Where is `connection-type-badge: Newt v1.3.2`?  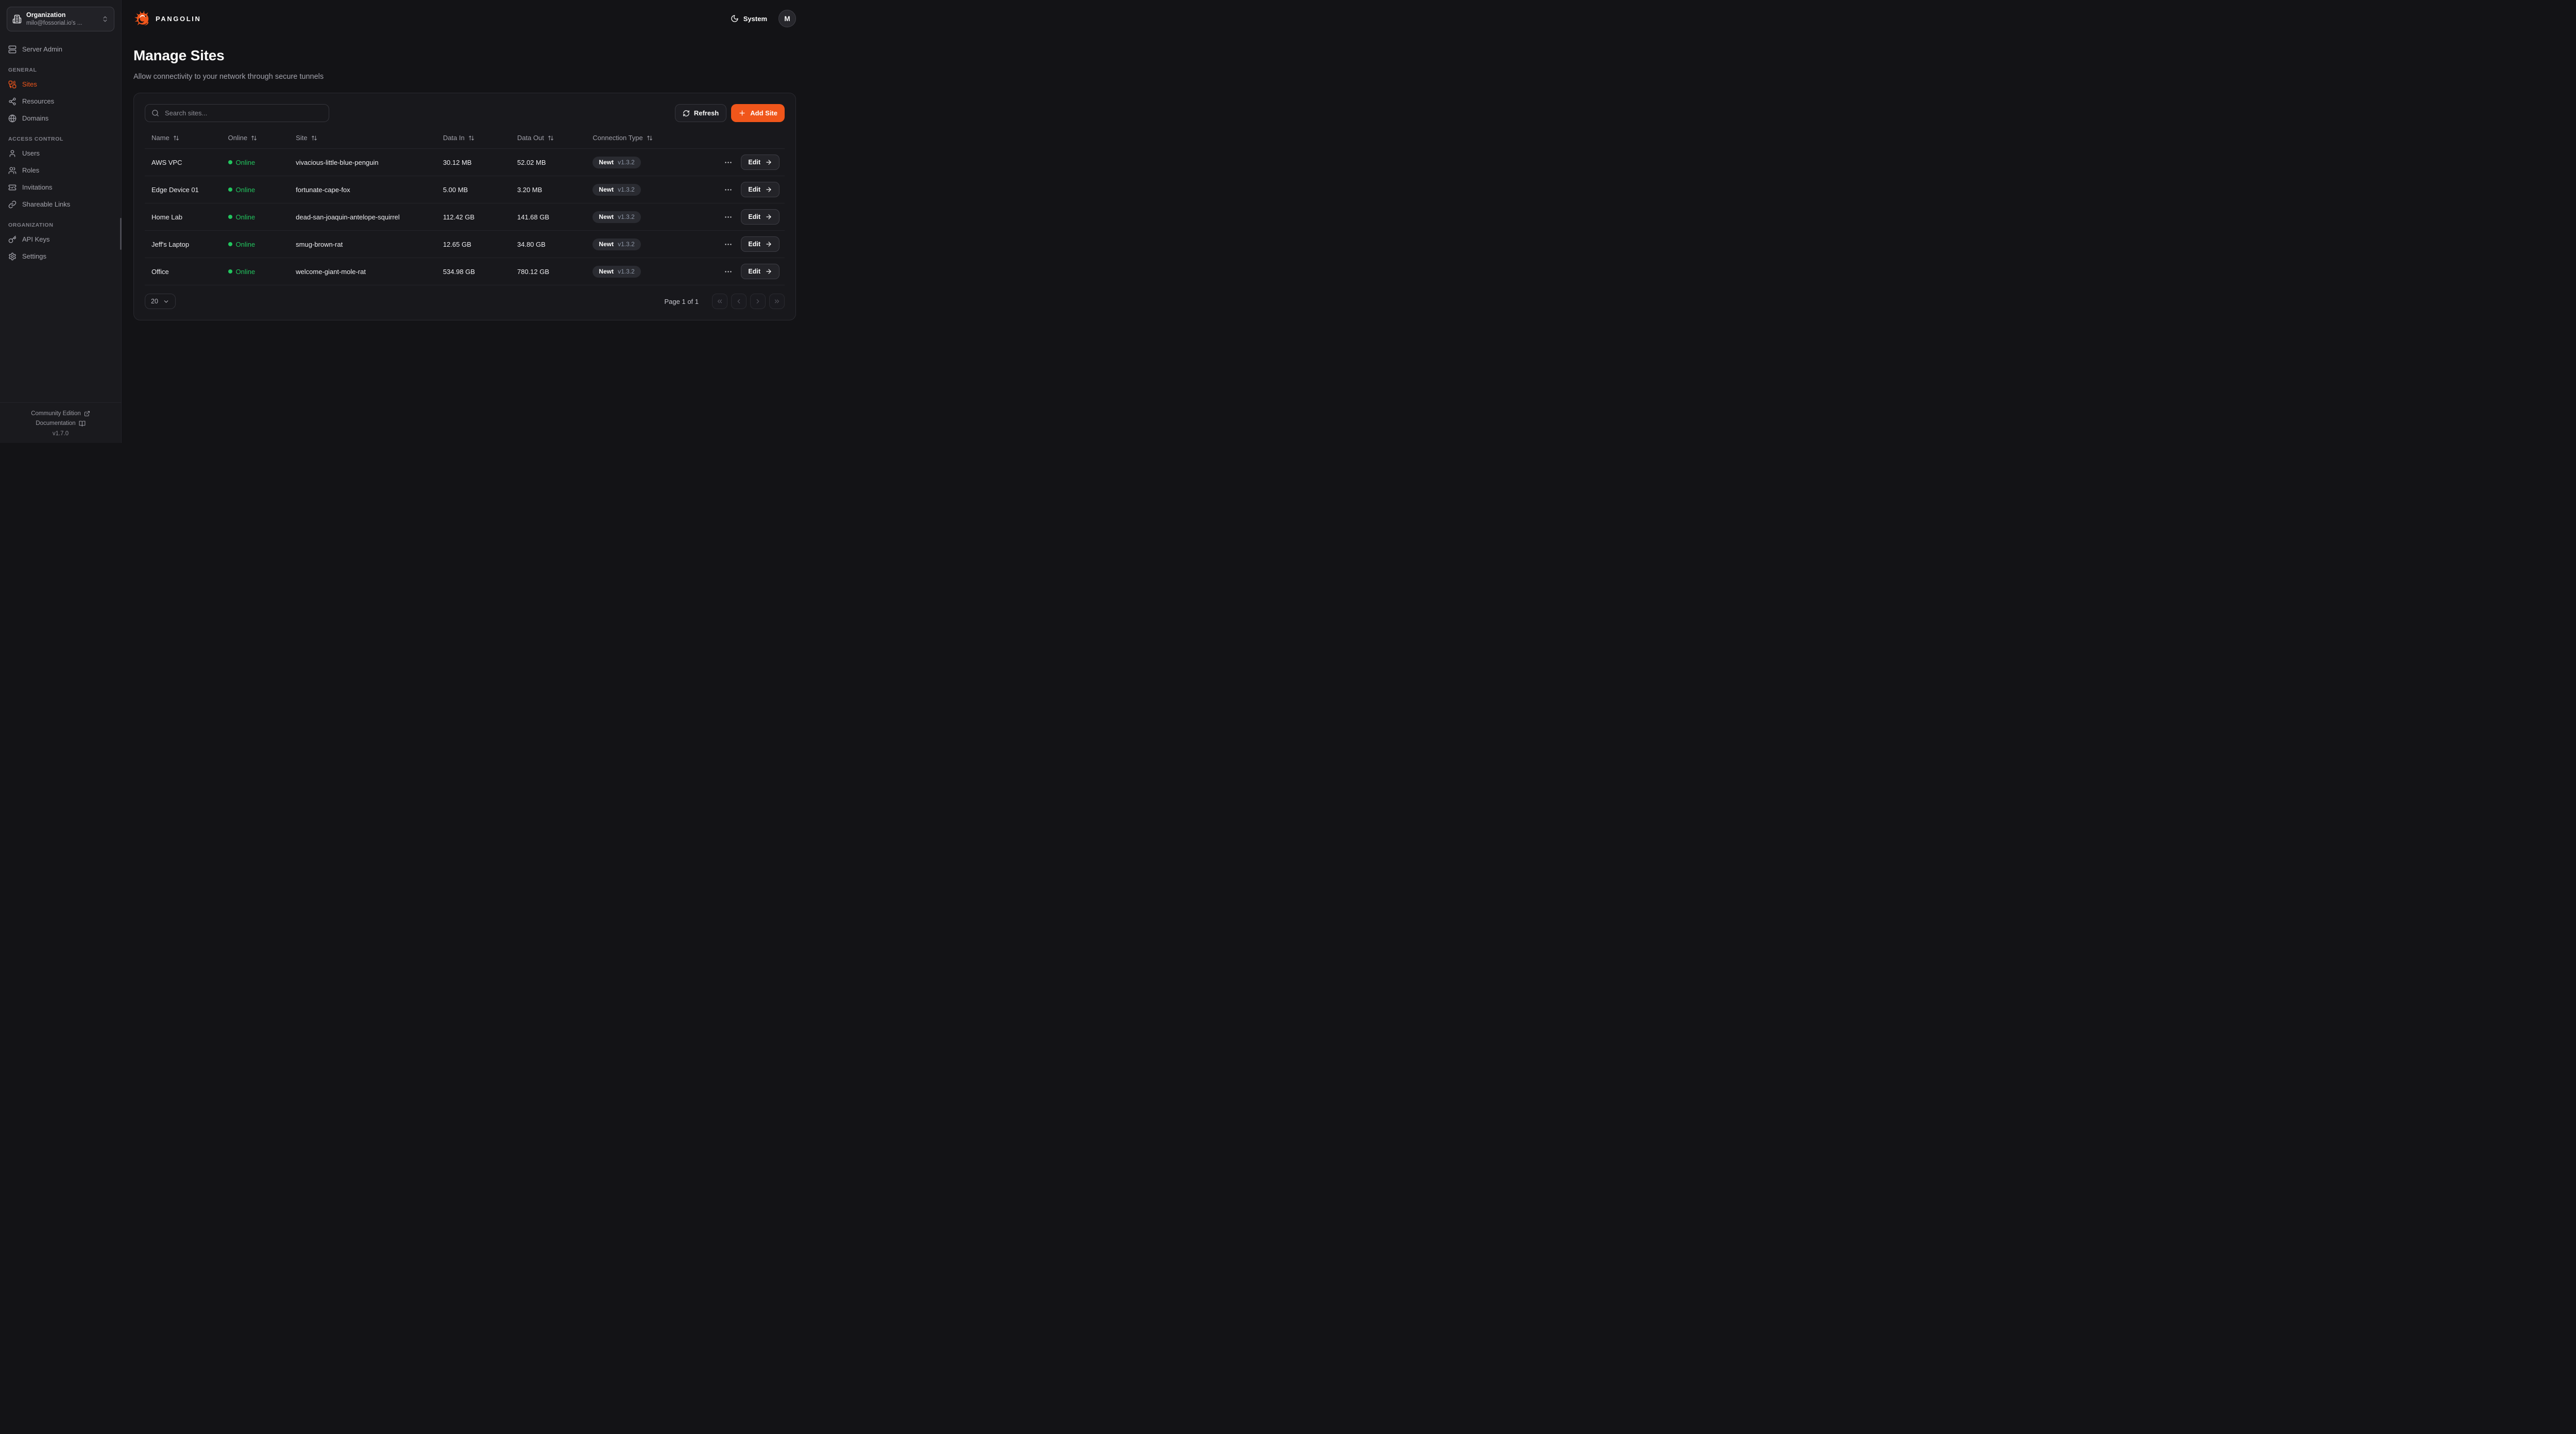
connection-type-badge: Newt v1.3.2 is located at coordinates (616, 189).